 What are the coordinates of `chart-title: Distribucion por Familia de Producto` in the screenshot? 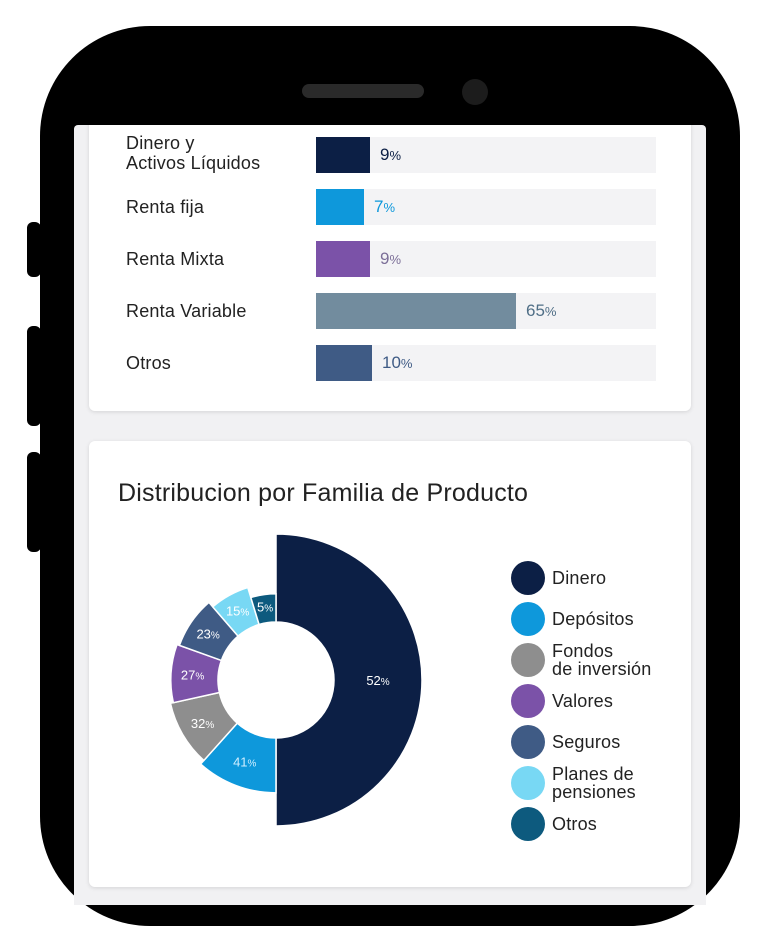 It's located at (323, 493).